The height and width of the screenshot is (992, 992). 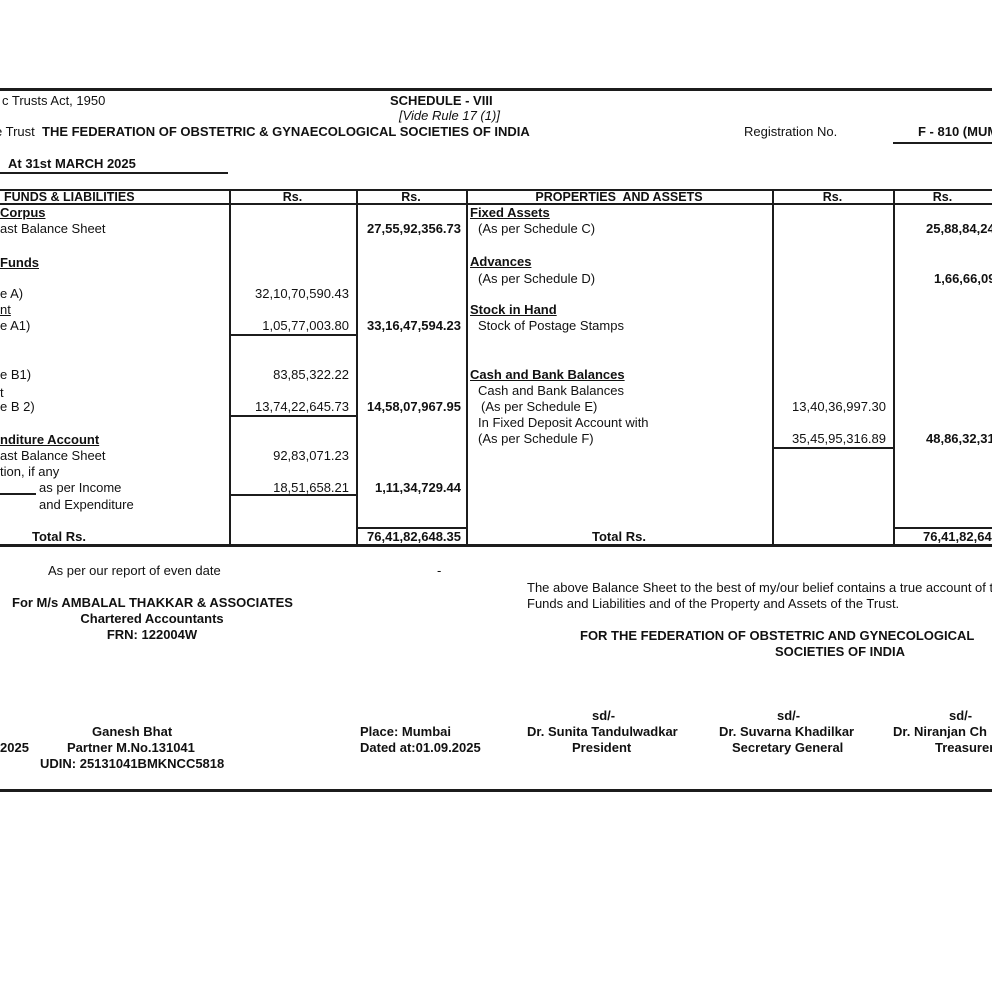 I want to click on table-header-bottom-rule, so click(x=496, y=204).